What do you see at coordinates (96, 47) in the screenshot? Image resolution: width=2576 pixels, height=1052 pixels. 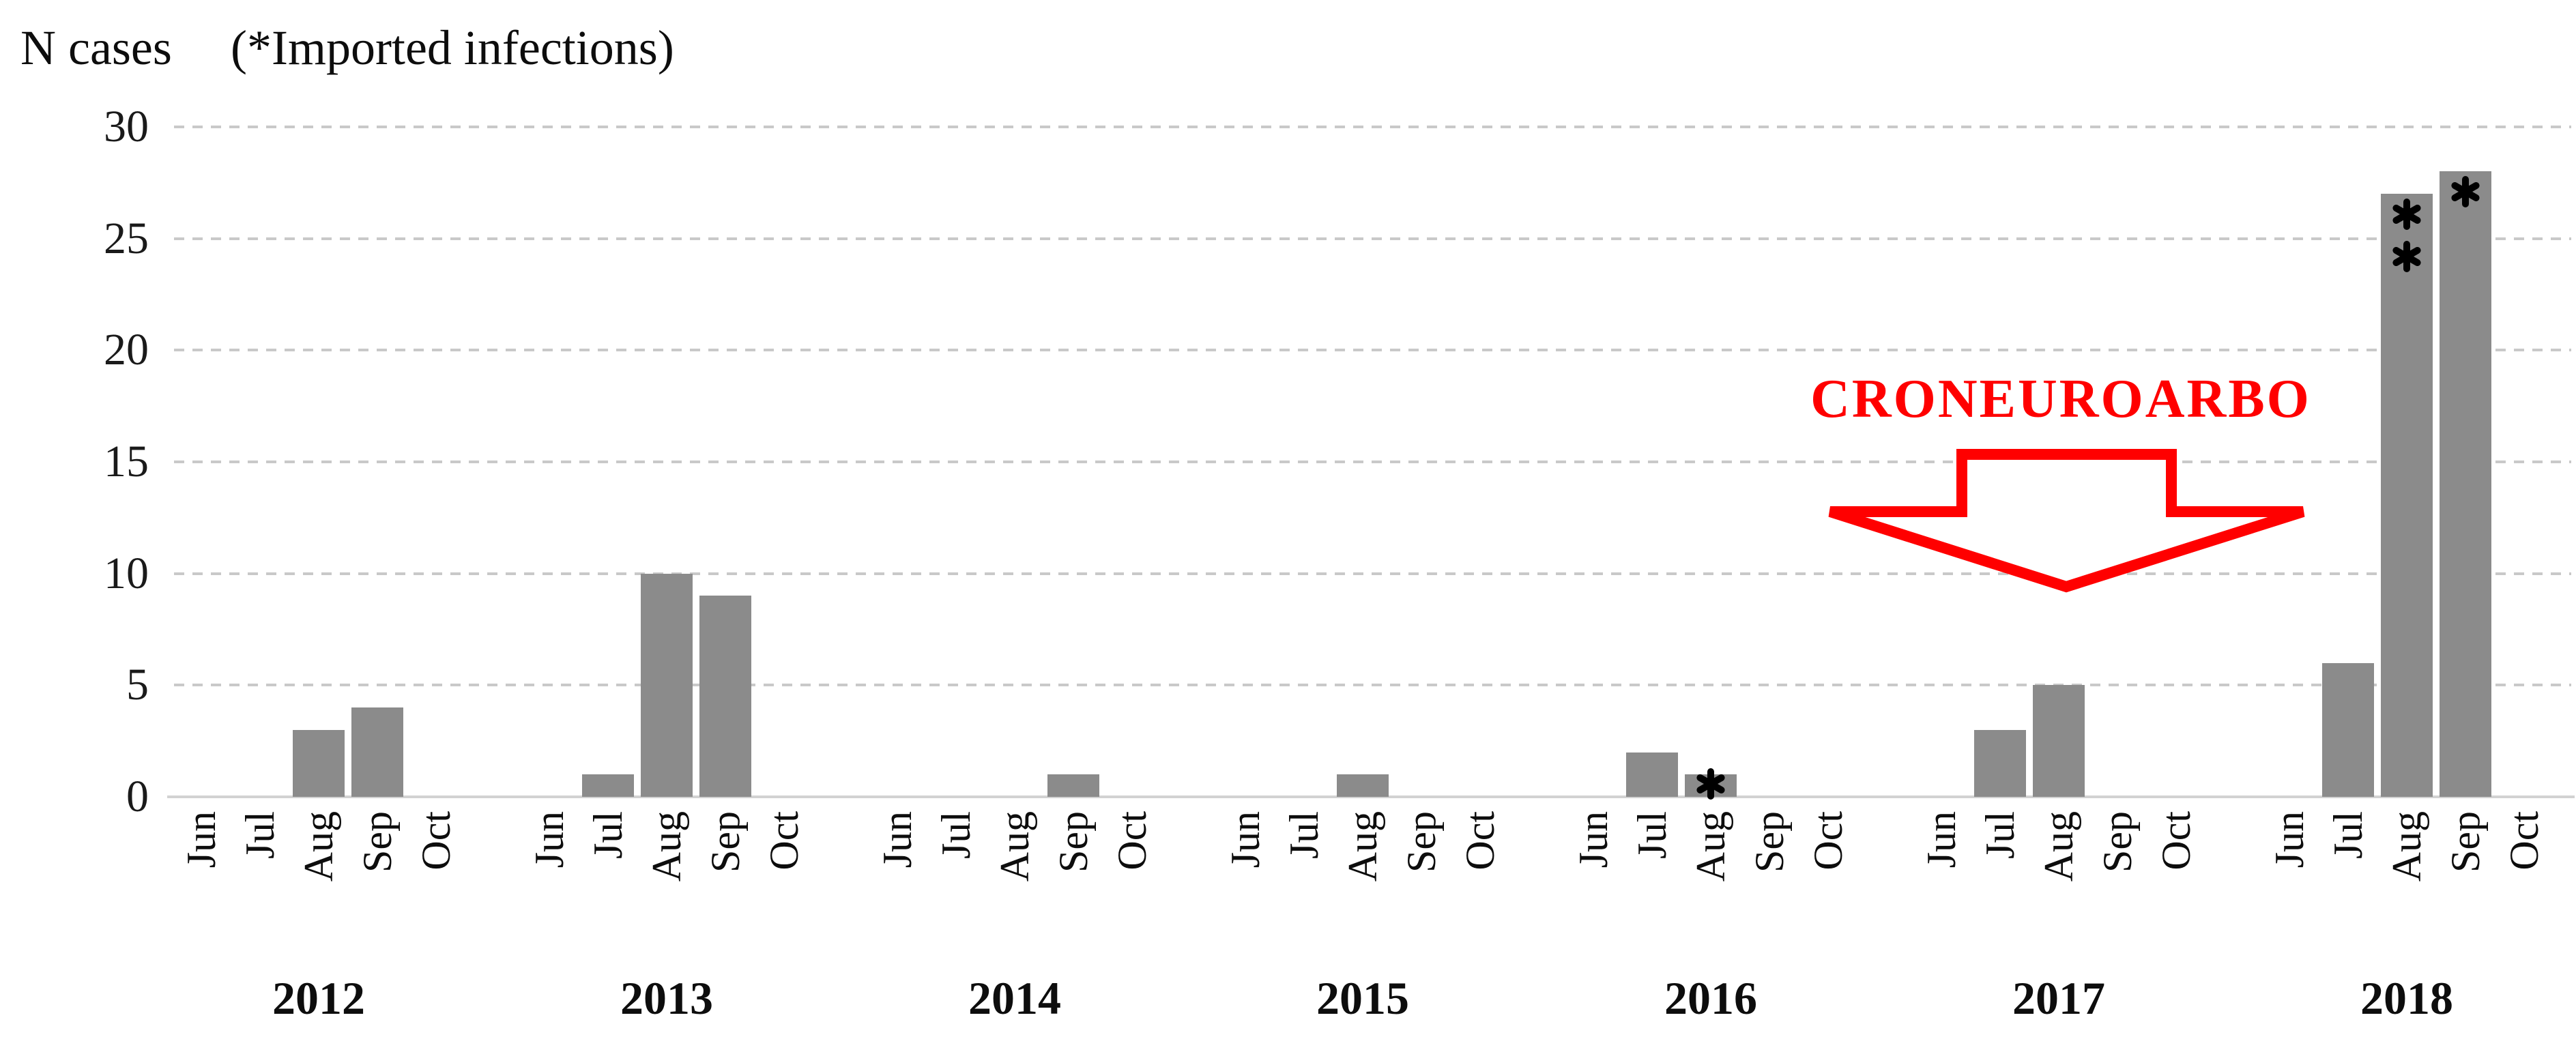 I see `y-axis-title: N cases` at bounding box center [96, 47].